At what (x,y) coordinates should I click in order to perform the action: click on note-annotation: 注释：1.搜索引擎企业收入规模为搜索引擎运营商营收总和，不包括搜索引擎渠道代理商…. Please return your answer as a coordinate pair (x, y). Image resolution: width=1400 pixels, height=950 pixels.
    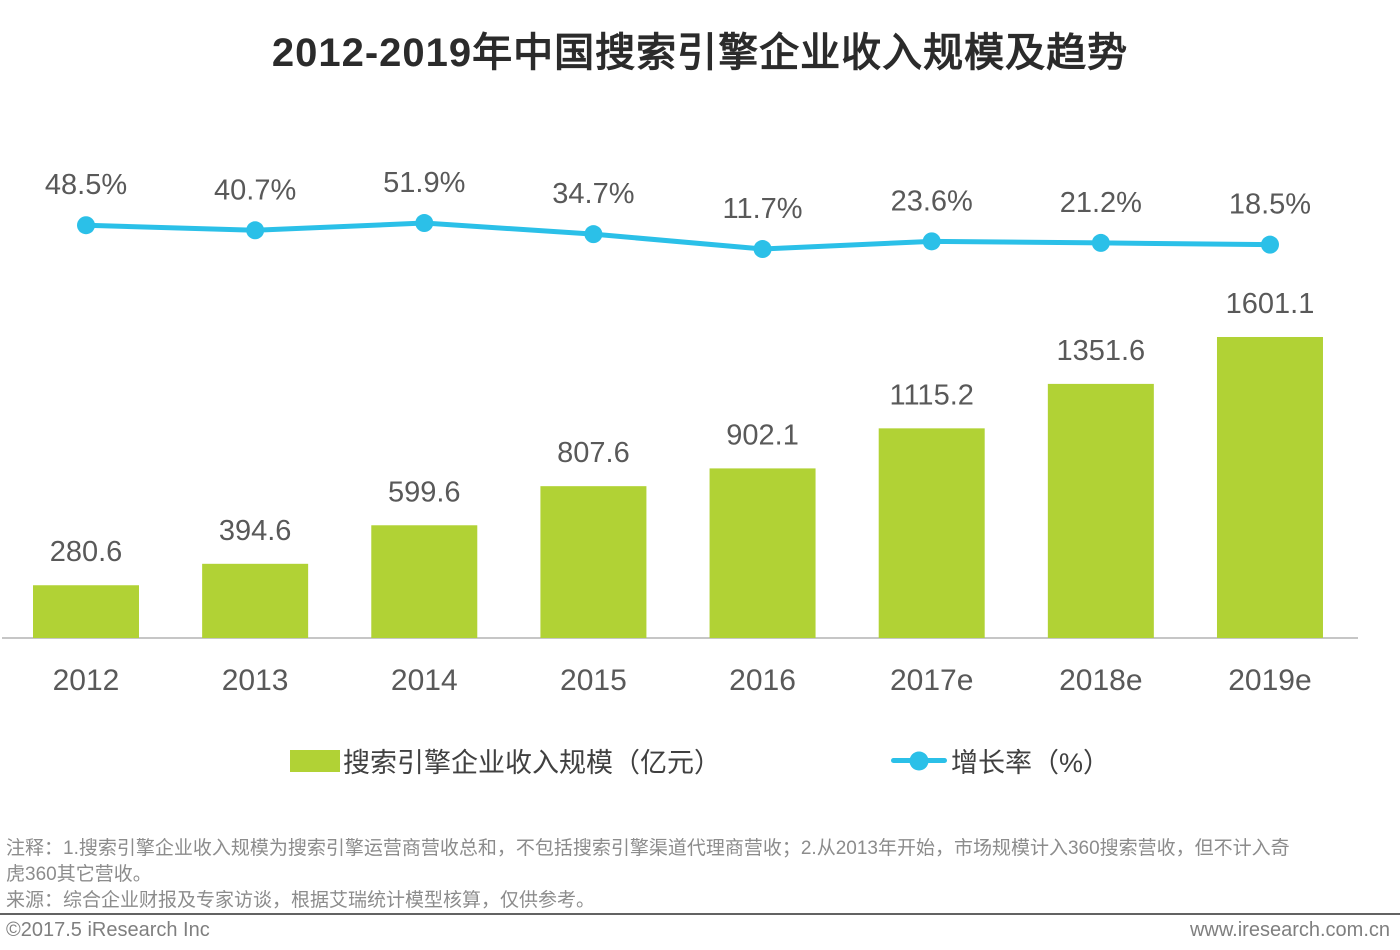
    Looking at the image, I should click on (648, 861).